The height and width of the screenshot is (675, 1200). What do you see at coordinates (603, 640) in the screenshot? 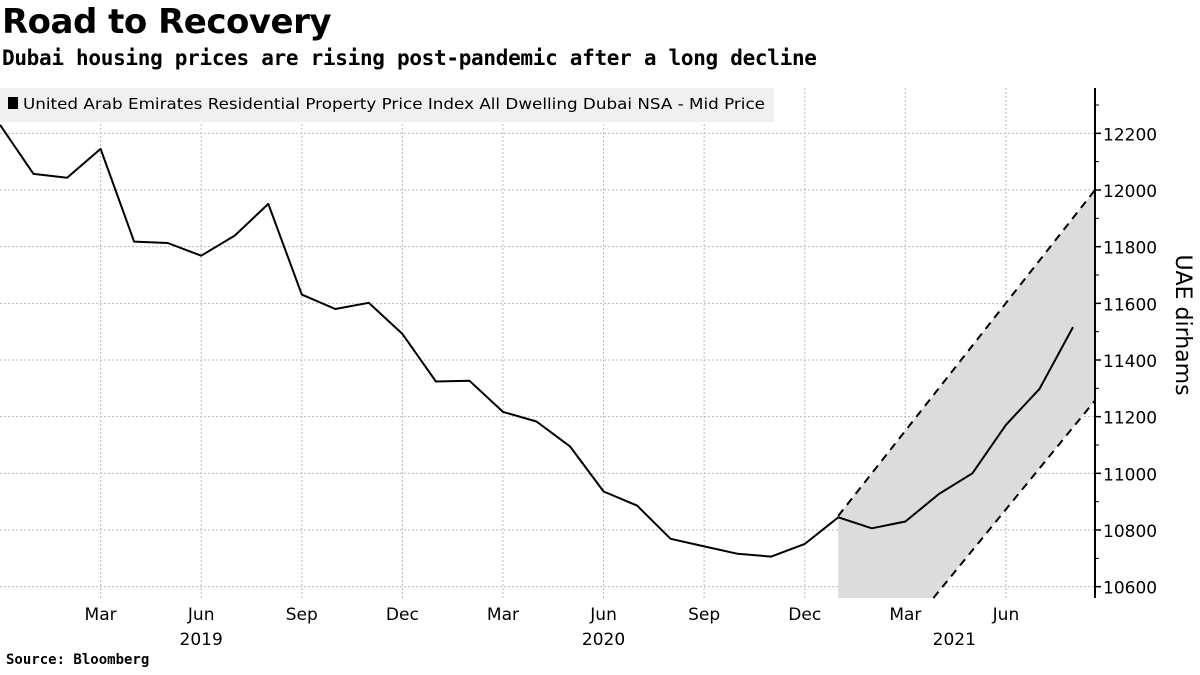
I see `x-year-label: 2020` at bounding box center [603, 640].